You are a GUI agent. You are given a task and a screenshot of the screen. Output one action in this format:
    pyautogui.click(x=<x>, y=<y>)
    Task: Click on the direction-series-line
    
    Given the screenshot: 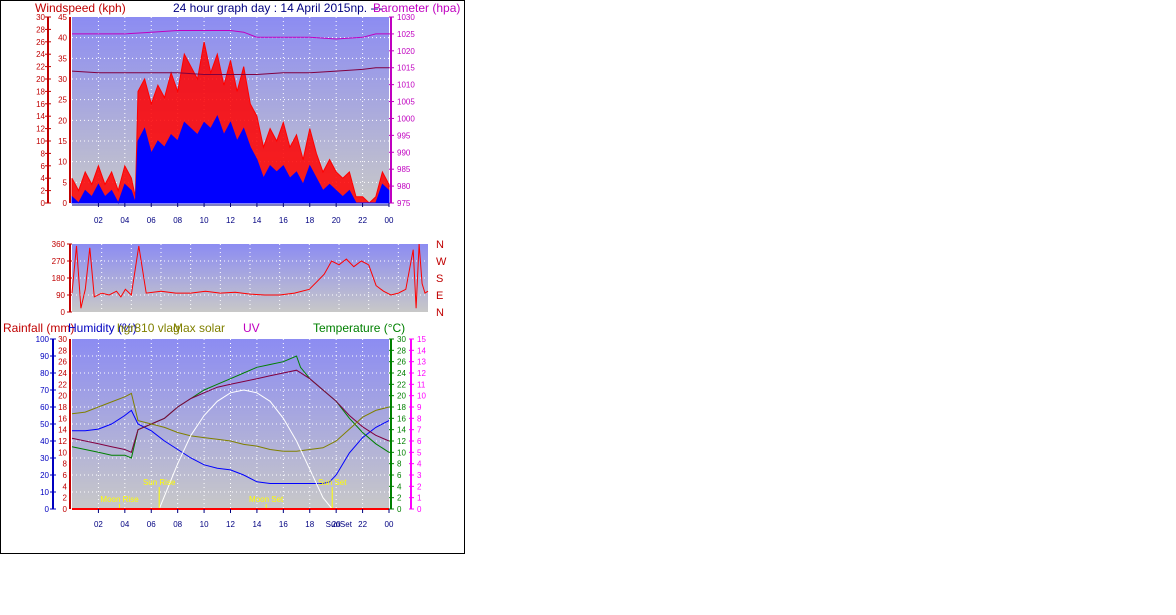 What is the action you would take?
    pyautogui.click(x=250, y=276)
    